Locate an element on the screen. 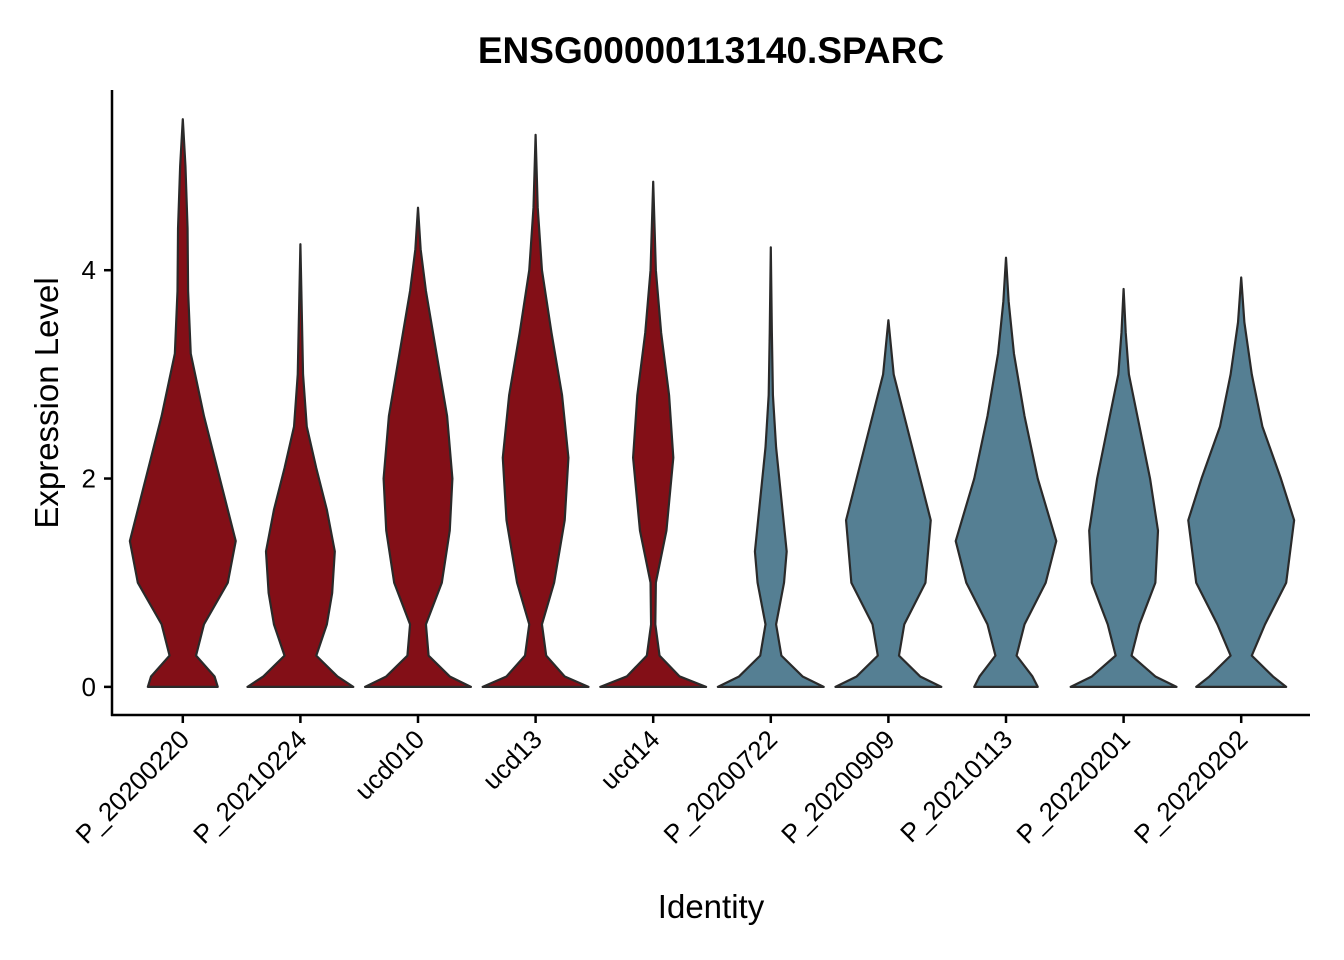 The height and width of the screenshot is (960, 1344). y-tick-label: 0 is located at coordinates (89, 687).